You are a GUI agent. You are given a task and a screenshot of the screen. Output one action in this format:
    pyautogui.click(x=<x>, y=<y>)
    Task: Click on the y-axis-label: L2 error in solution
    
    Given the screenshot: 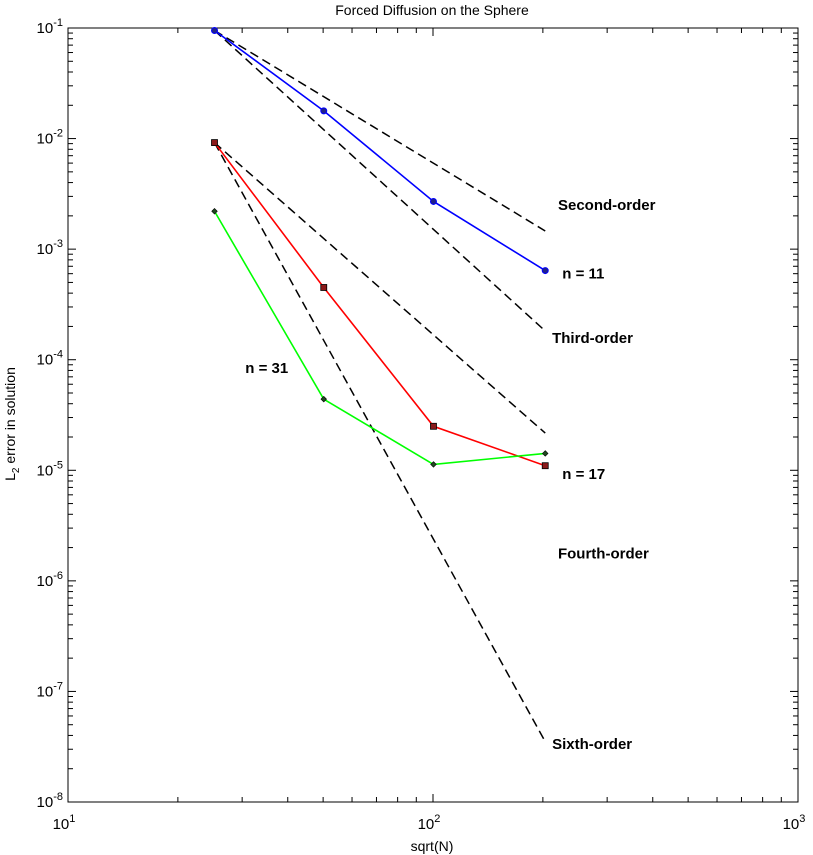 What is the action you would take?
    pyautogui.click(x=12, y=424)
    